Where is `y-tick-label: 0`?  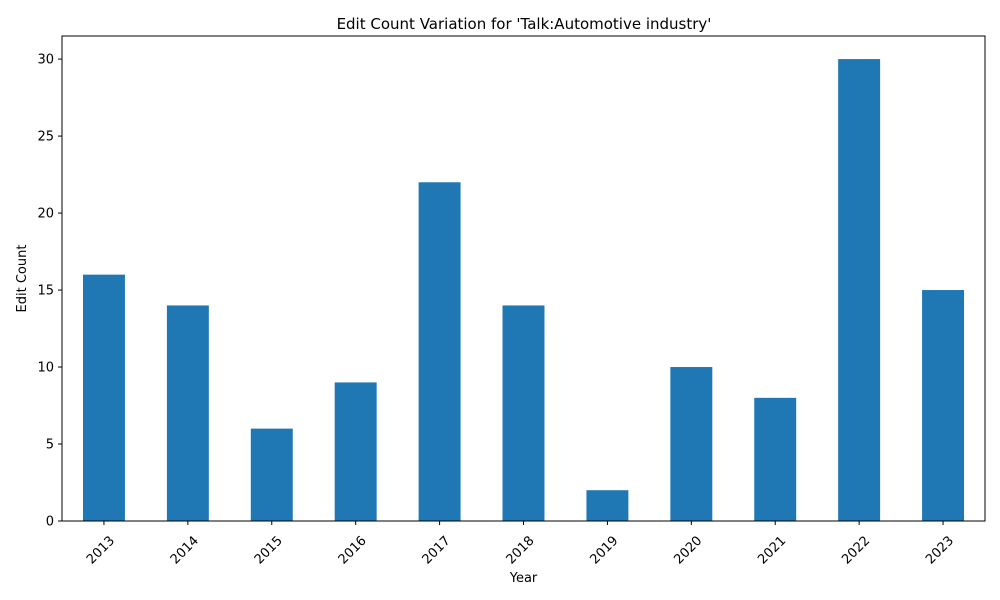
y-tick-label: 0 is located at coordinates (50, 522).